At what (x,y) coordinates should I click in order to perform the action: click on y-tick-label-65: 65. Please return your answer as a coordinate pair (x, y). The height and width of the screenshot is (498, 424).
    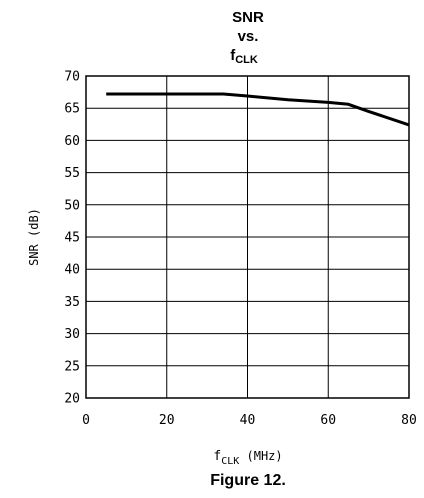
    Looking at the image, I should click on (72, 109).